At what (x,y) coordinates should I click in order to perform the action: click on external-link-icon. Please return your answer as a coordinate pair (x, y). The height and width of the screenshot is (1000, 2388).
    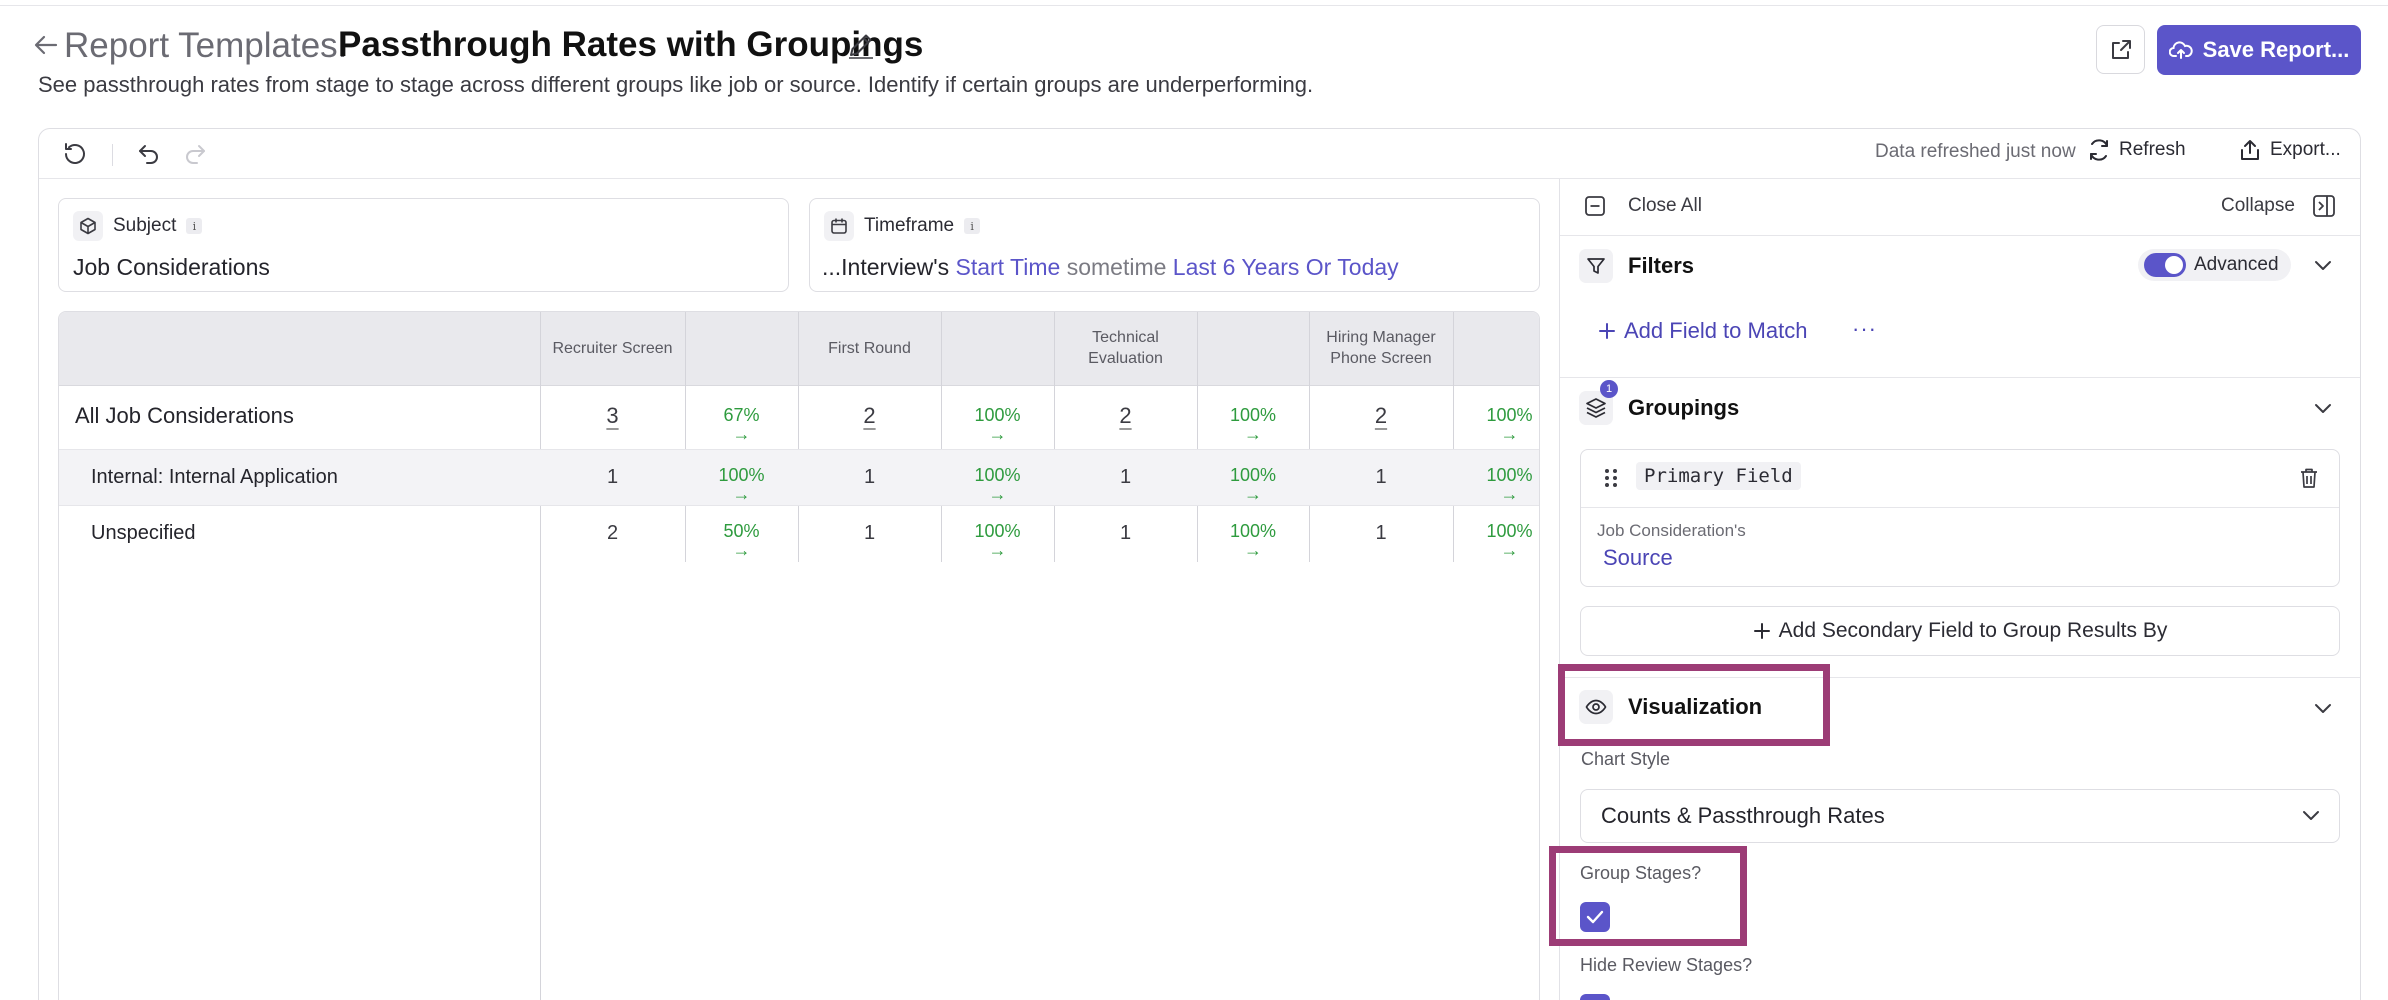
    Looking at the image, I should click on (2121, 49).